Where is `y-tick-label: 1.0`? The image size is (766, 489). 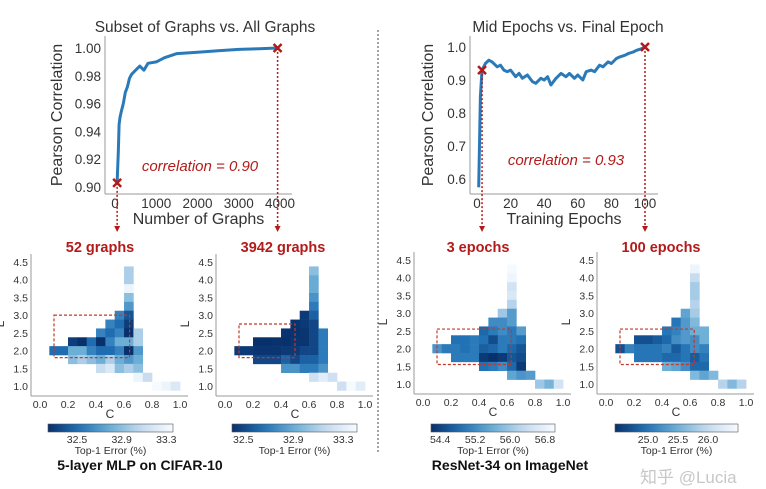
y-tick-label: 1.0 is located at coordinates (205, 387).